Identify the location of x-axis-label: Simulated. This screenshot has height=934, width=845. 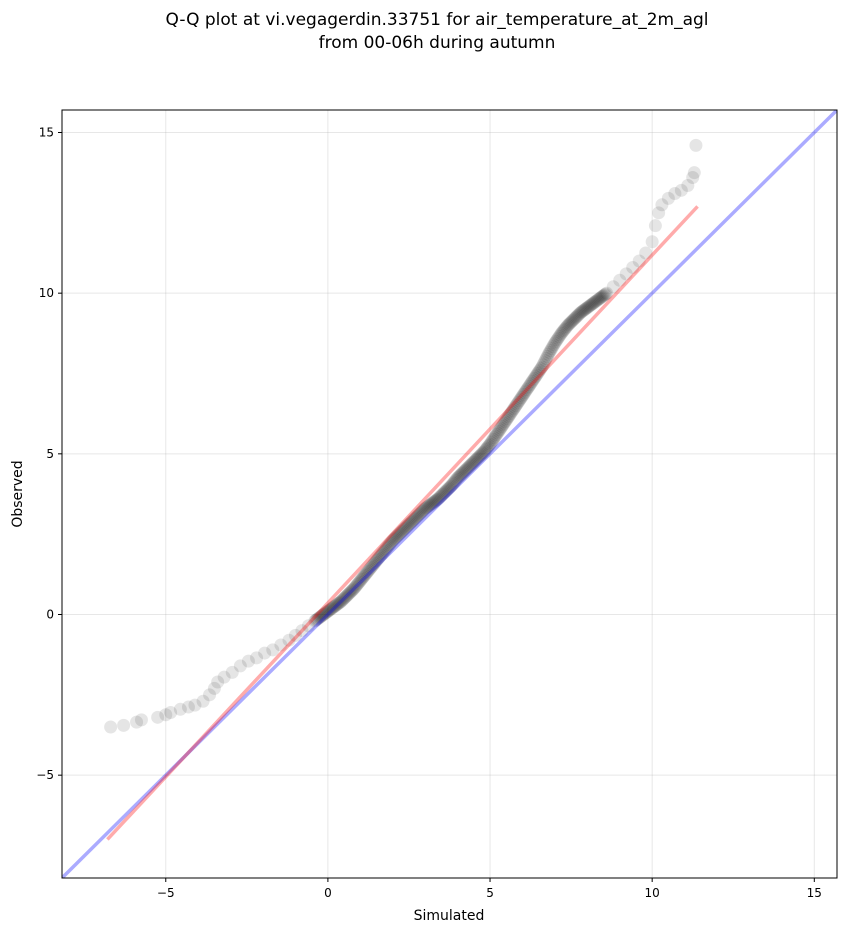
(449, 916).